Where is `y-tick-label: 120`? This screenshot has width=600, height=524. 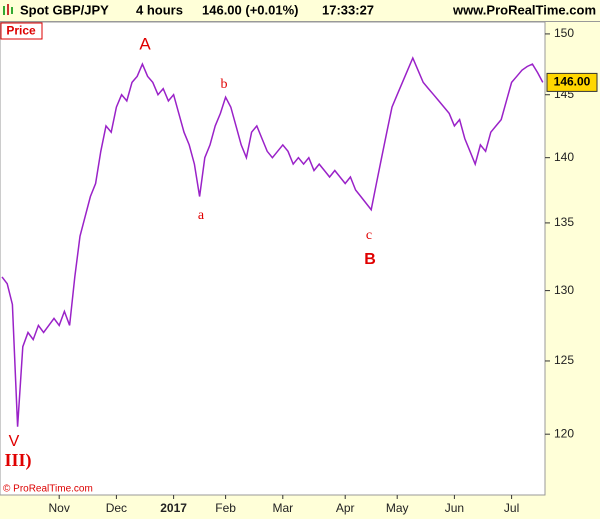 y-tick-label: 120 is located at coordinates (564, 433).